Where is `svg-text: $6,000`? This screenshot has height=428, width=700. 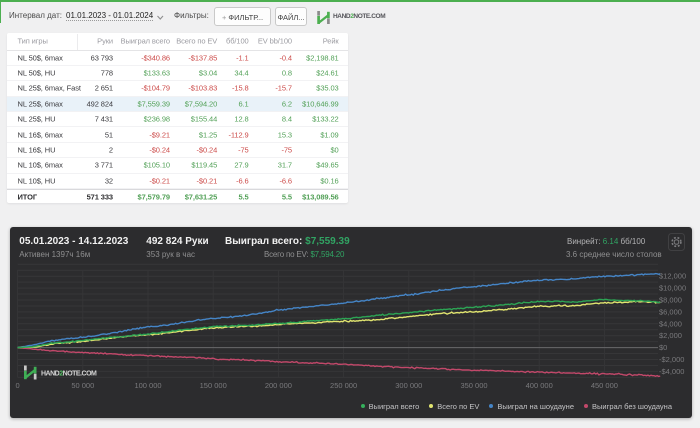
svg-text: $6,000 is located at coordinates (670, 311).